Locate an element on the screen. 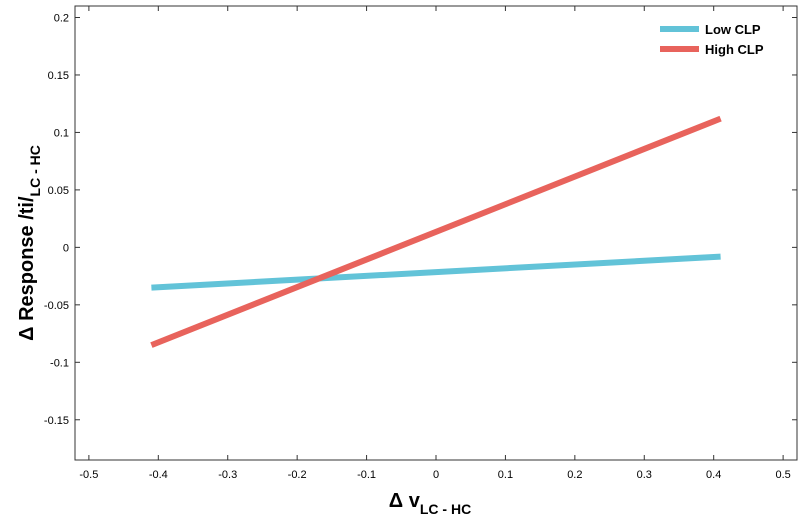 This screenshot has height=523, width=800. y-axis-label: Δ Response /ti/LC - HC is located at coordinates (29, 243).